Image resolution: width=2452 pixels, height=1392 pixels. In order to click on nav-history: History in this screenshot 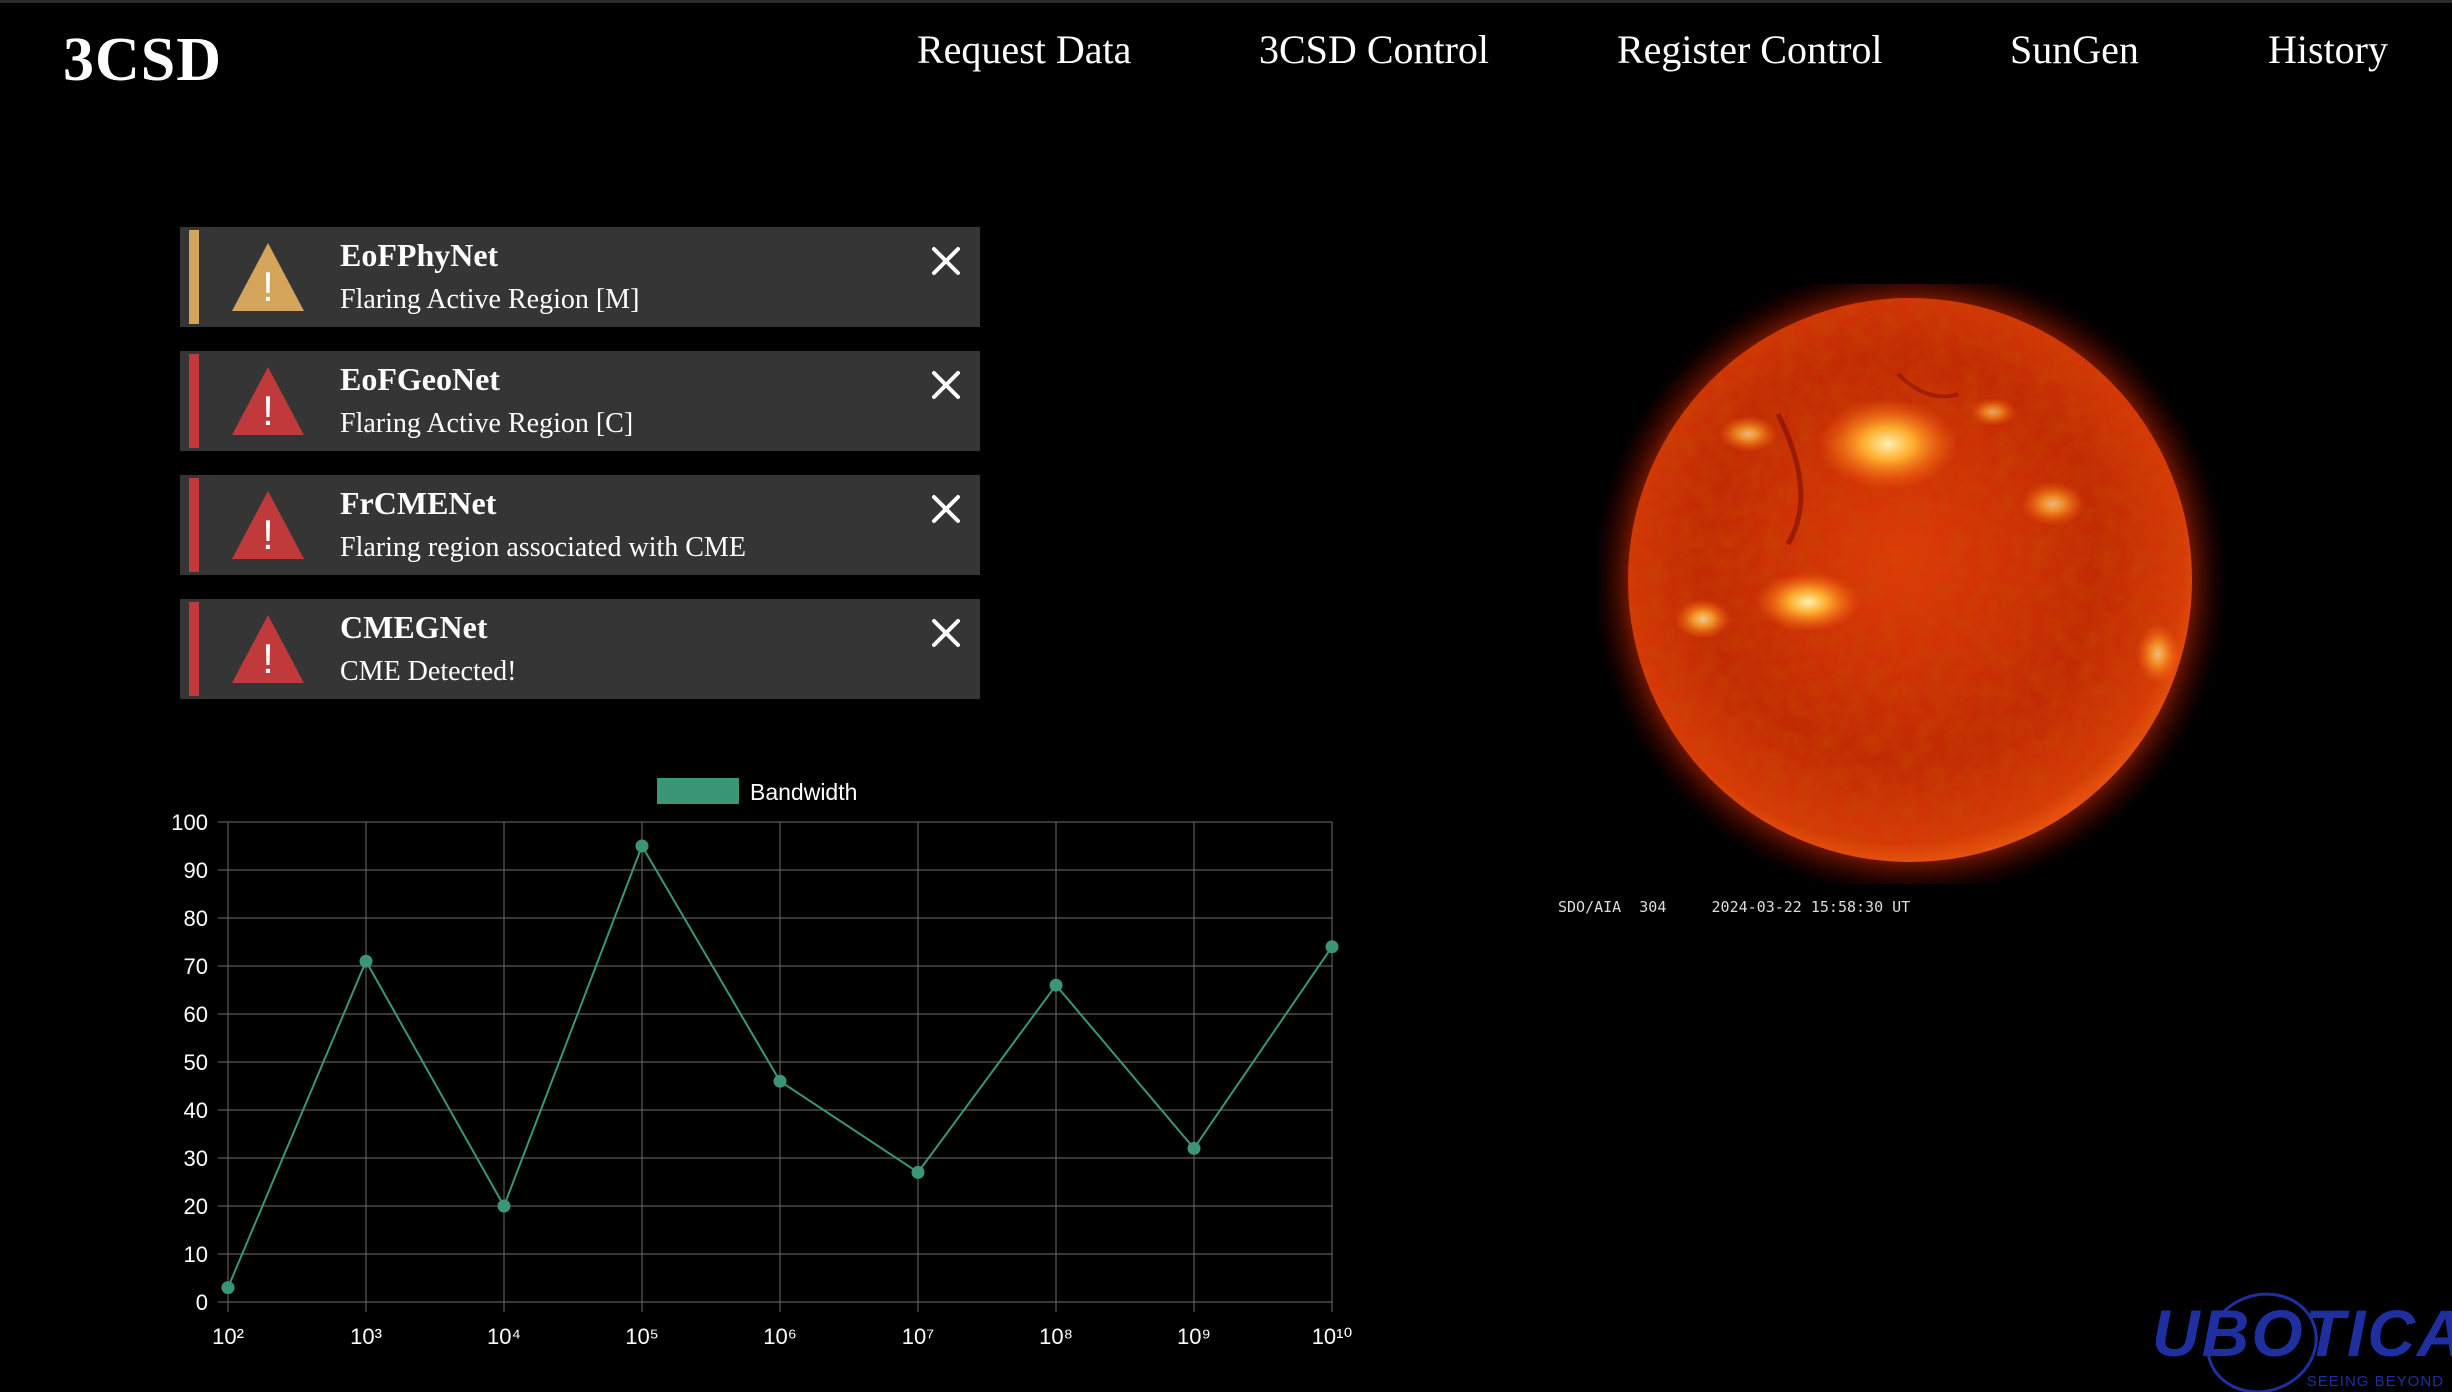, I will do `click(2328, 49)`.